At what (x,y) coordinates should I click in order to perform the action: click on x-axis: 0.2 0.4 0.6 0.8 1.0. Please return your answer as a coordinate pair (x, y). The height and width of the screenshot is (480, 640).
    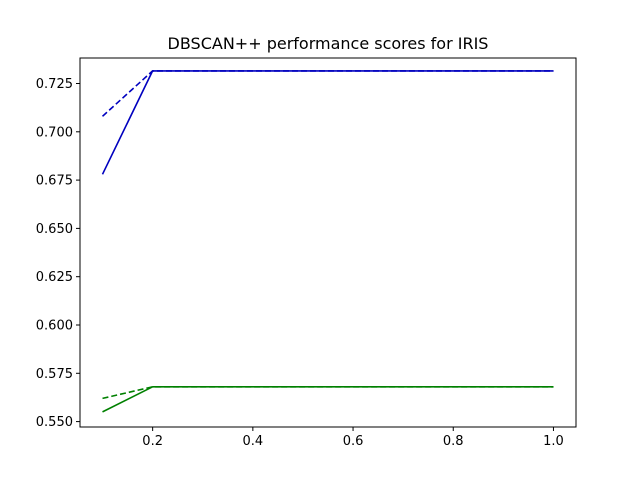
    Looking at the image, I should click on (353, 438).